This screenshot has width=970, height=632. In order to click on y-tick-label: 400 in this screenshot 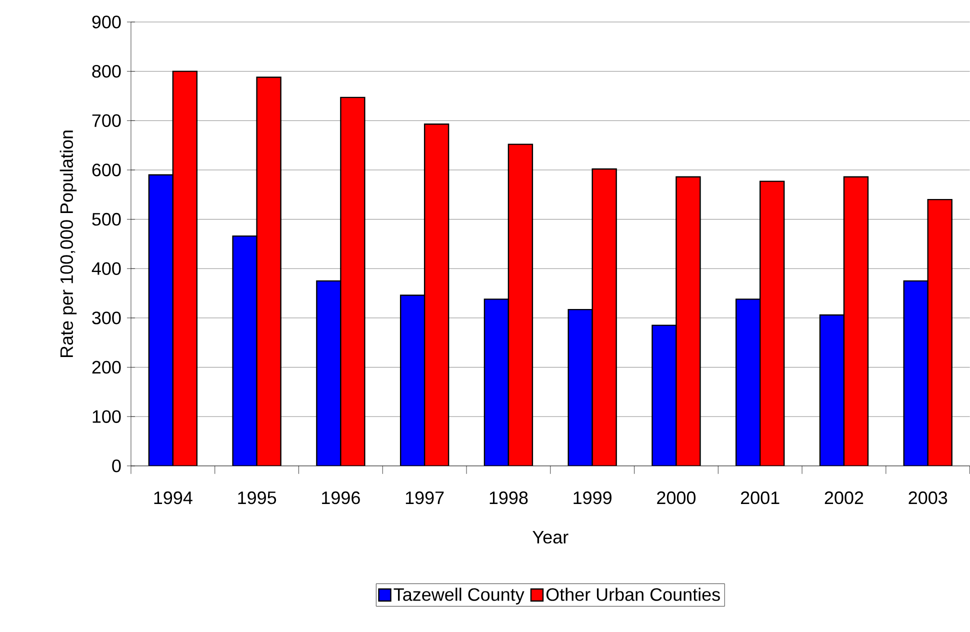, I will do `click(106, 269)`.